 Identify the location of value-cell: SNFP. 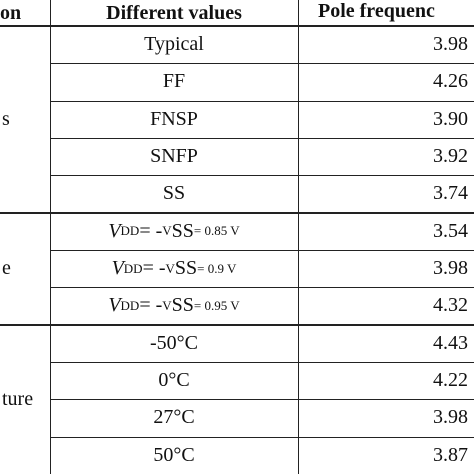
(174, 156).